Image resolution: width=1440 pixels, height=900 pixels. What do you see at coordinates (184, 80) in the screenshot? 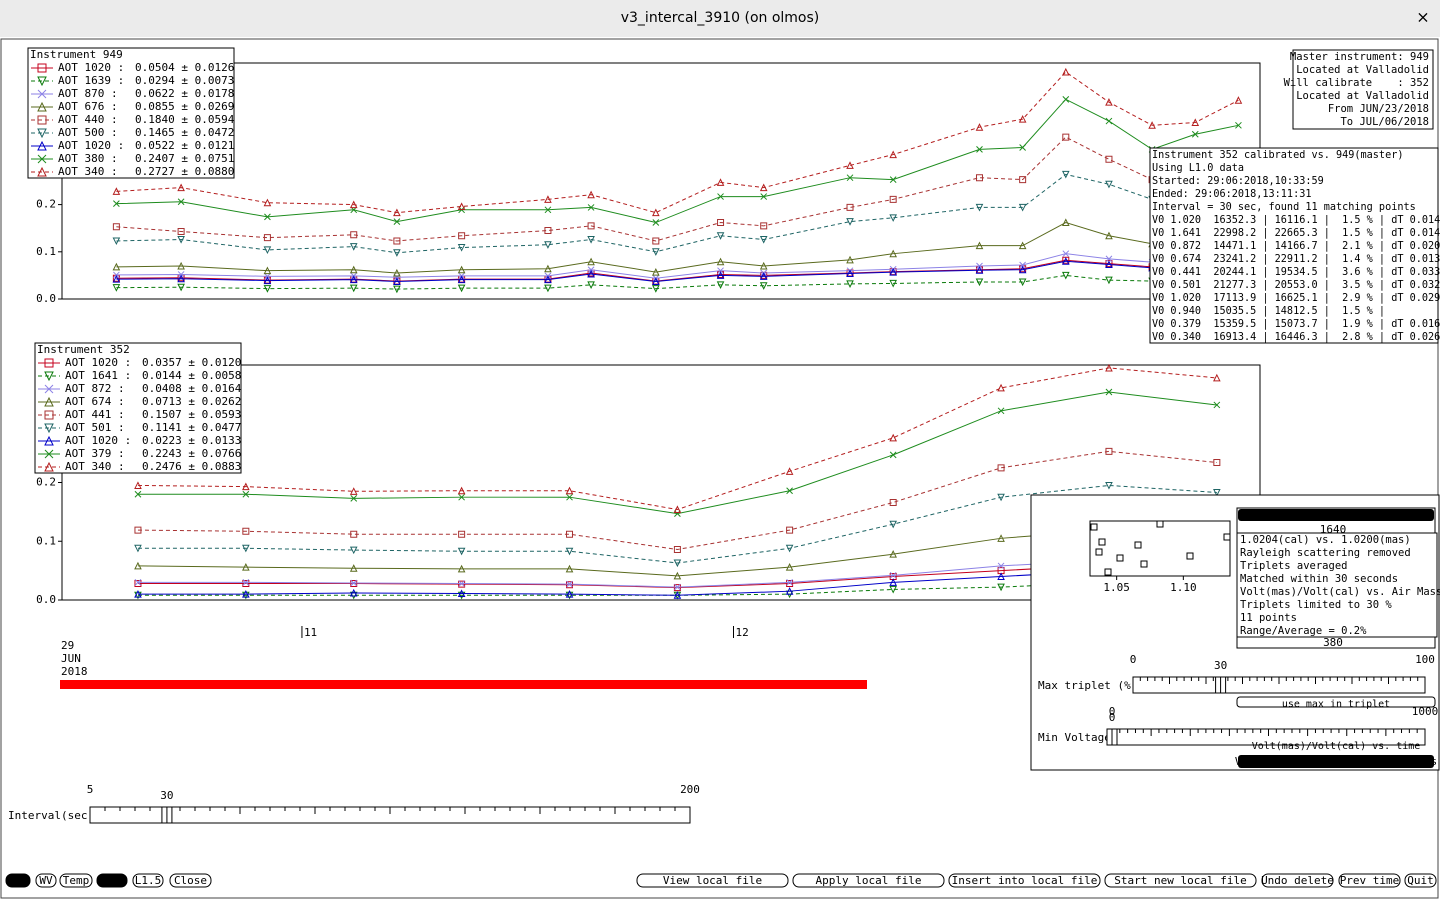
I see `legend-stat: 0.0294 ± 0.0073` at bounding box center [184, 80].